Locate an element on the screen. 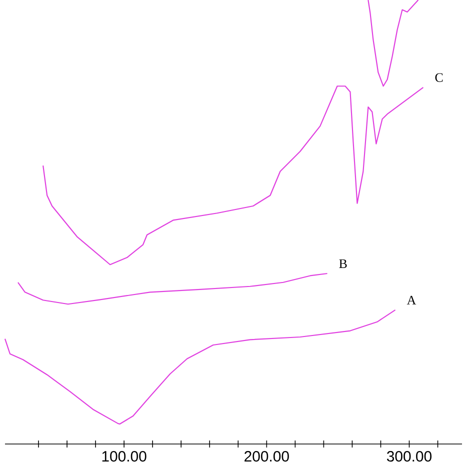  series-label: A is located at coordinates (411, 300).